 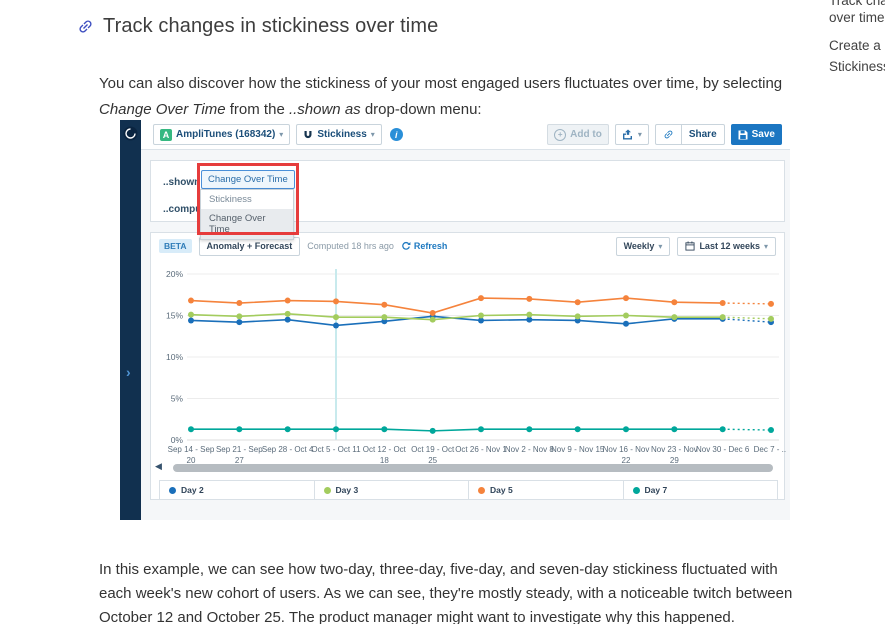 I want to click on copy-link-button, so click(x=668, y=134).